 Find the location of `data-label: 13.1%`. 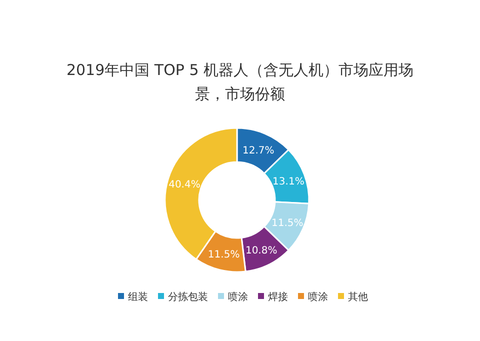

data-label: 13.1% is located at coordinates (288, 182).